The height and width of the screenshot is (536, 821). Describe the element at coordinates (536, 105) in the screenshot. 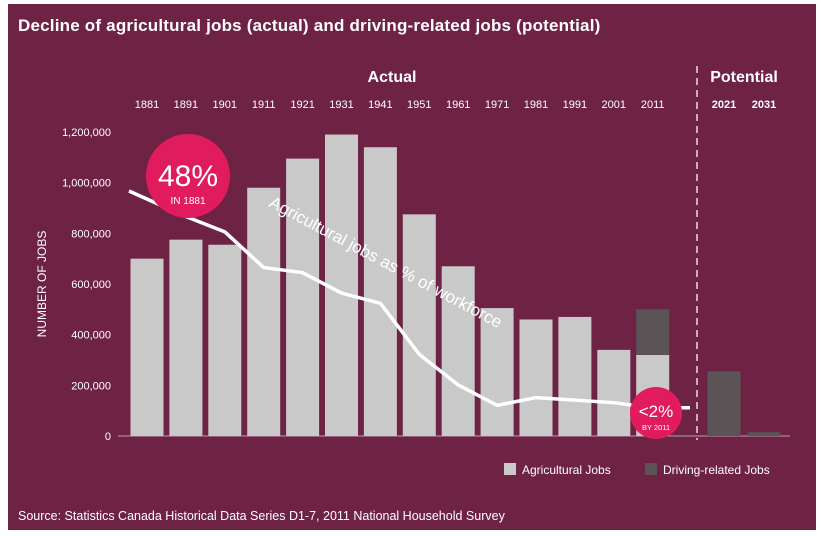

I see `x-tick-label: 1981` at that location.